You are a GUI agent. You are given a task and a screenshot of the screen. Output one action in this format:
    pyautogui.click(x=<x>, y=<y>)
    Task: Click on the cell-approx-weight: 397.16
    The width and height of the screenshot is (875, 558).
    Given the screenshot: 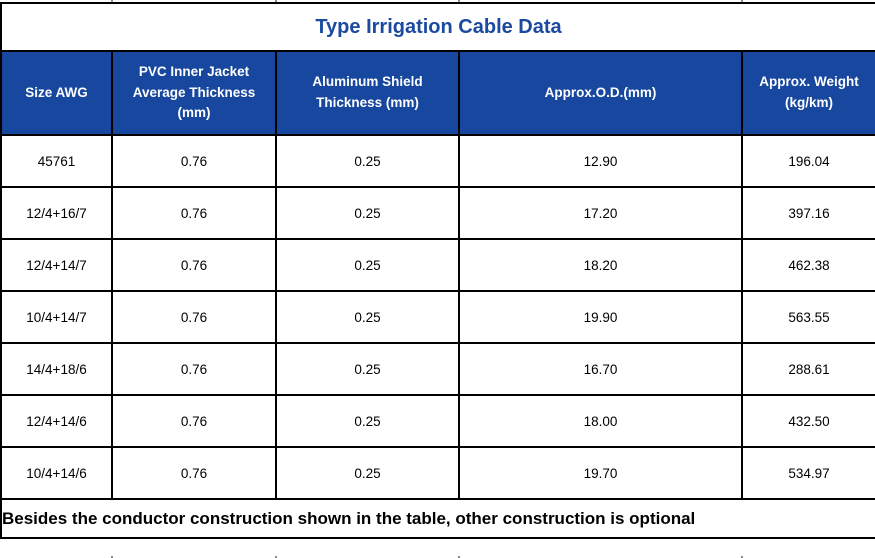 What is the action you would take?
    pyautogui.click(x=808, y=213)
    